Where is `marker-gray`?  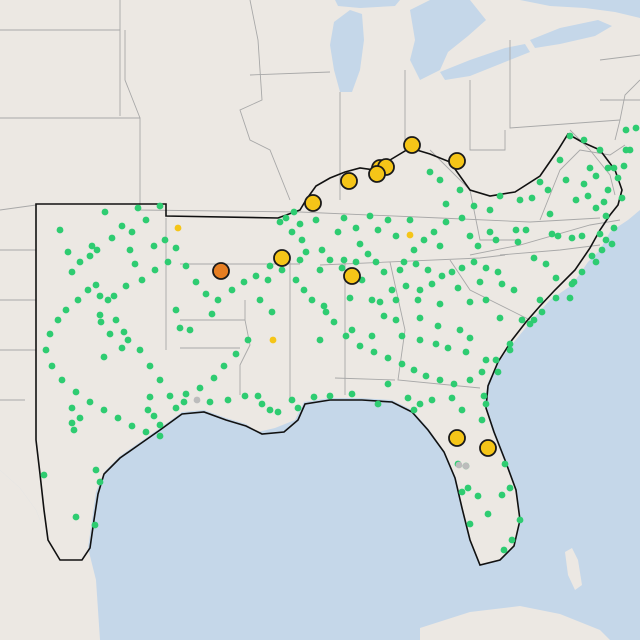
marker-gray is located at coordinates (197, 400).